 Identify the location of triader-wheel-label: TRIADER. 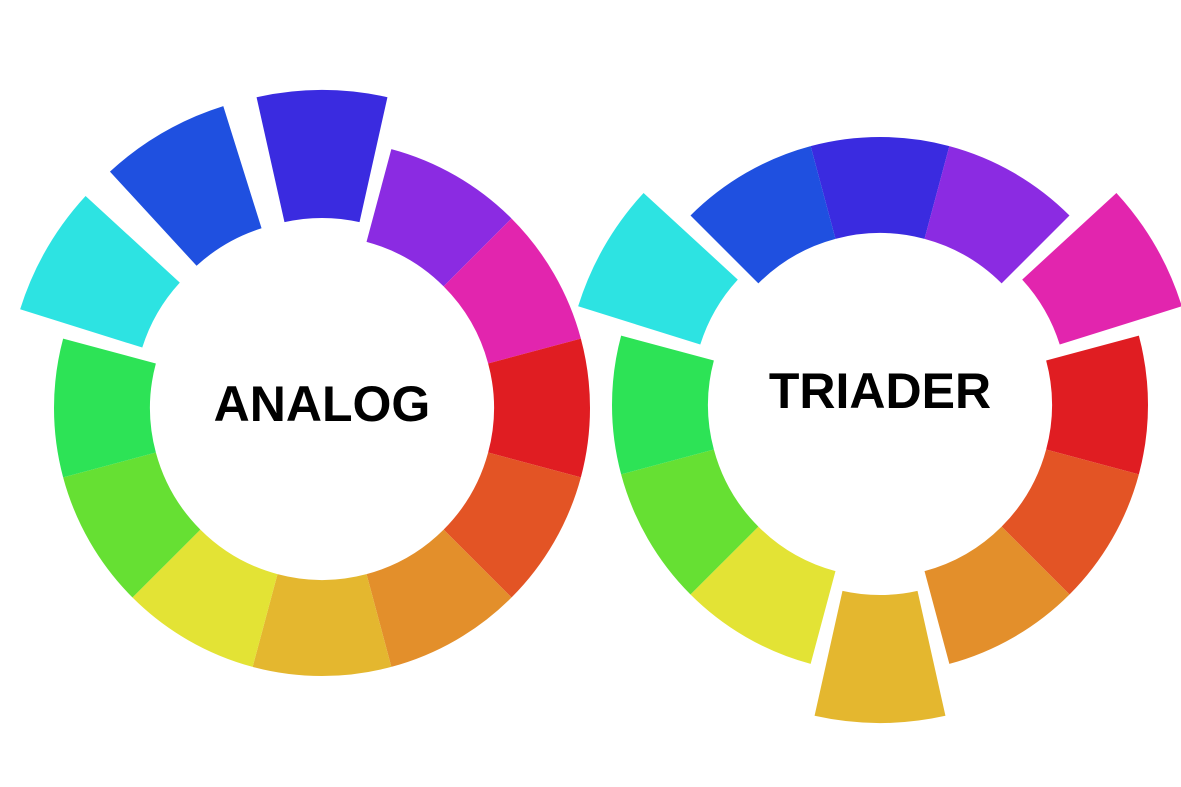
(880, 391).